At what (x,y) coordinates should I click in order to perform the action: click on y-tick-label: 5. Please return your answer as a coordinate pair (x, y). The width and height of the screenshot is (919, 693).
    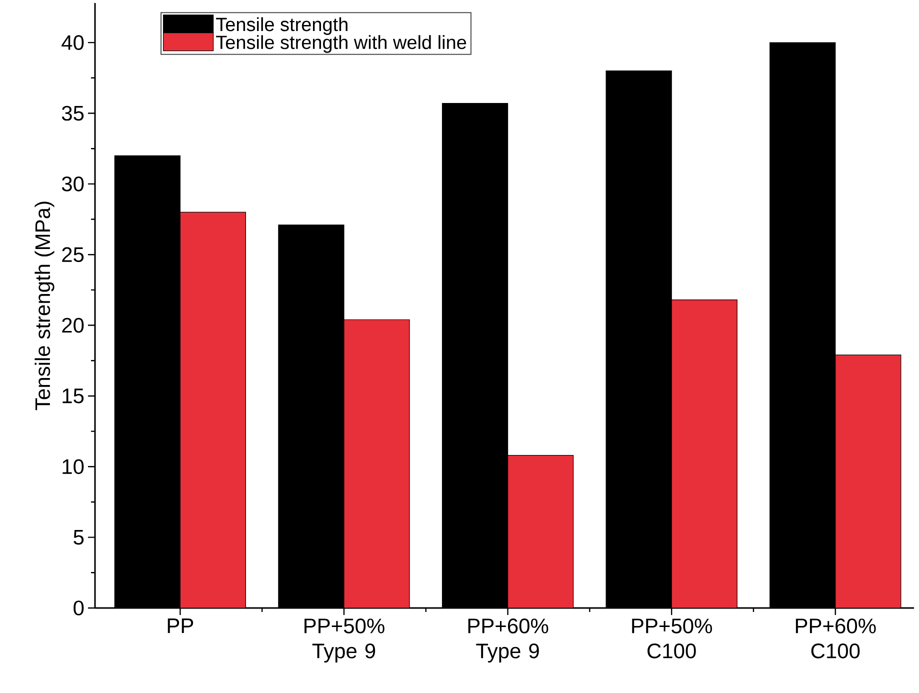
    Looking at the image, I should click on (79, 537).